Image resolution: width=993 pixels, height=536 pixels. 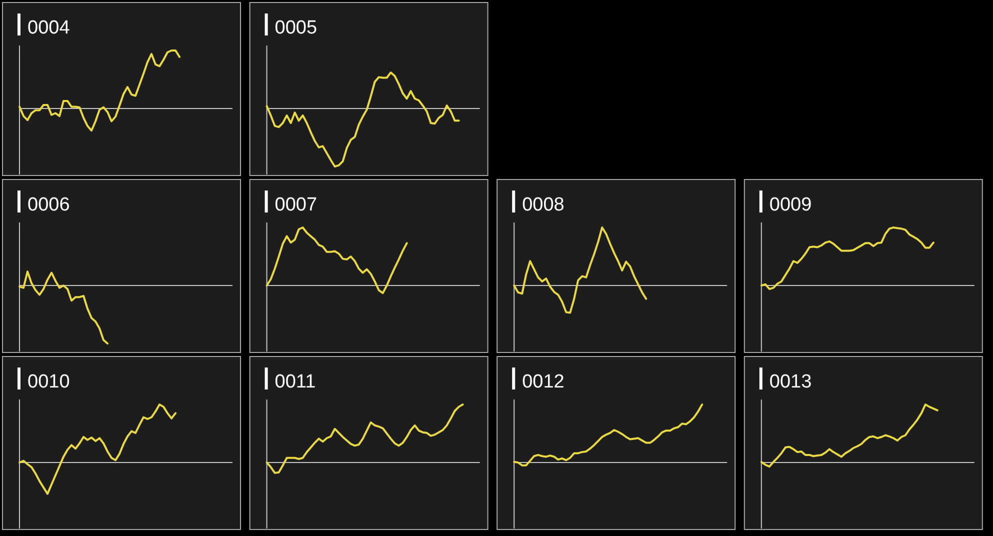 I want to click on chart-title: 0005, so click(x=296, y=28).